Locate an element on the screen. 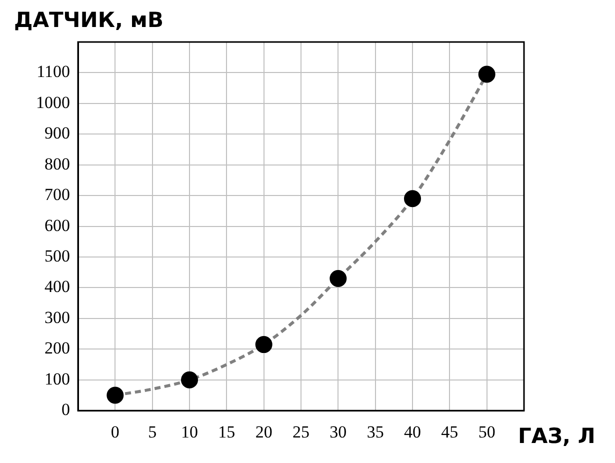 The image size is (615, 463). x-tick-label: 30 is located at coordinates (338, 432).